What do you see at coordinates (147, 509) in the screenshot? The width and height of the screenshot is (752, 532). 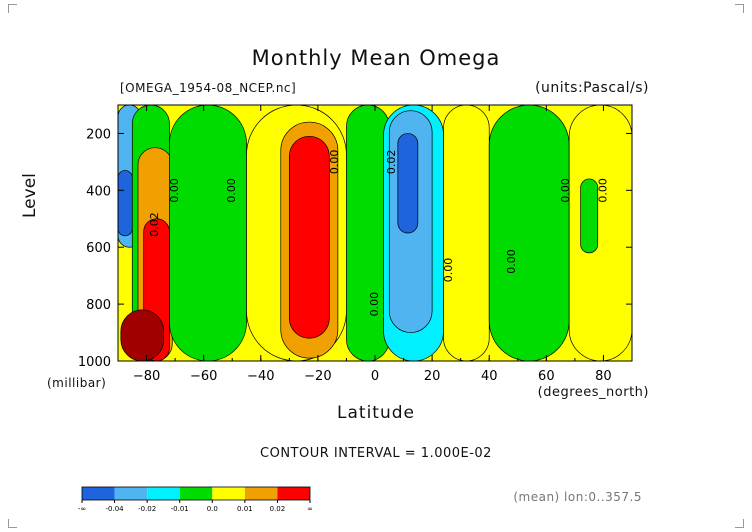 I see `colorbar-label: -0.02` at bounding box center [147, 509].